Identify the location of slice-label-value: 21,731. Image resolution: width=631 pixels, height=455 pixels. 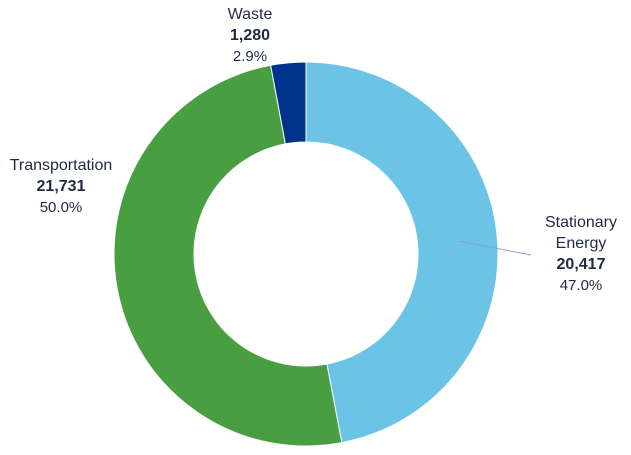
(61, 186).